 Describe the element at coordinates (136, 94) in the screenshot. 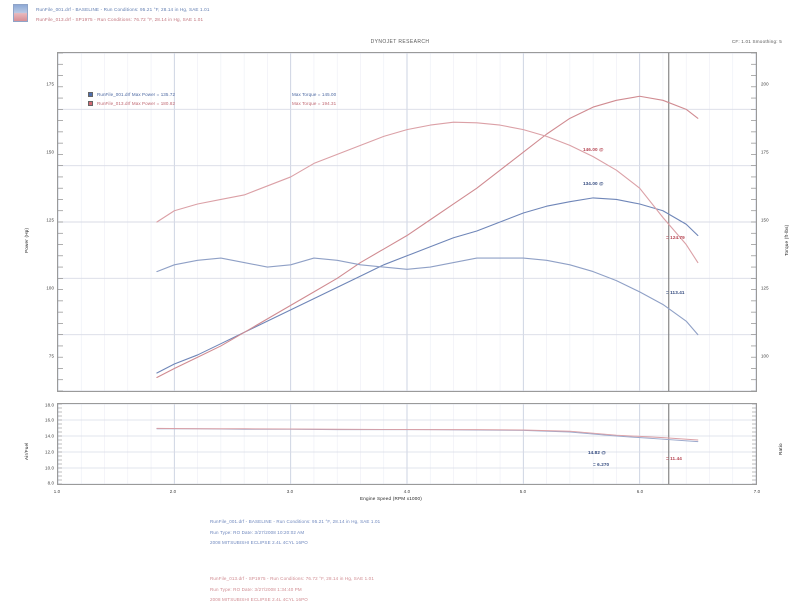

I see `legend-power-label: RunFile_001.drf Max Power = 135.72` at that location.